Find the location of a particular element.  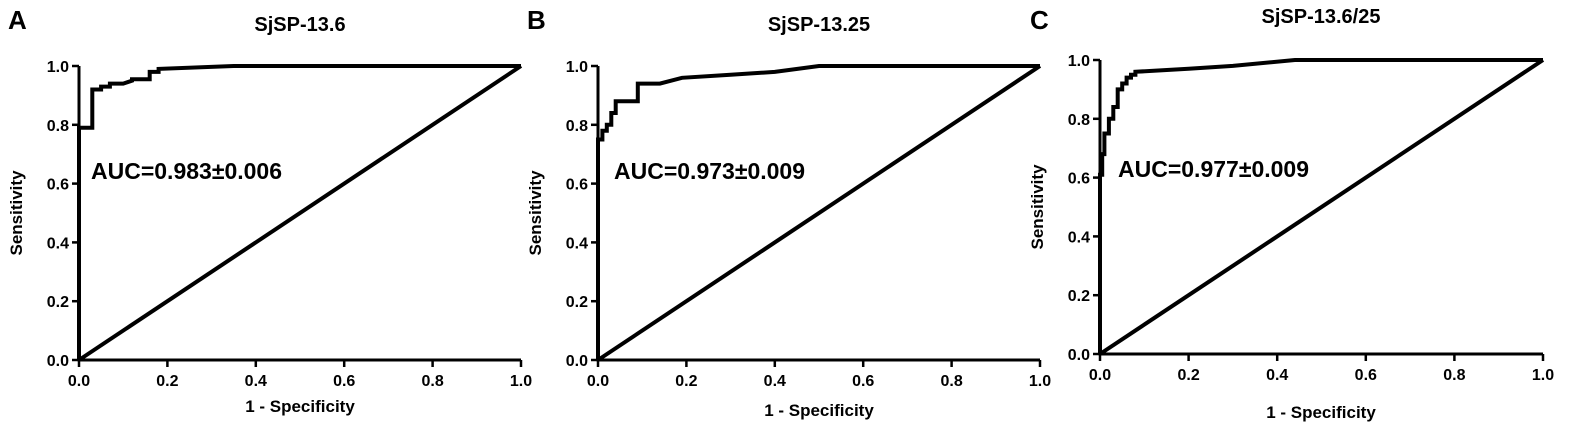

auc-annotation: AUC=0.983±0.006 is located at coordinates (186, 171).